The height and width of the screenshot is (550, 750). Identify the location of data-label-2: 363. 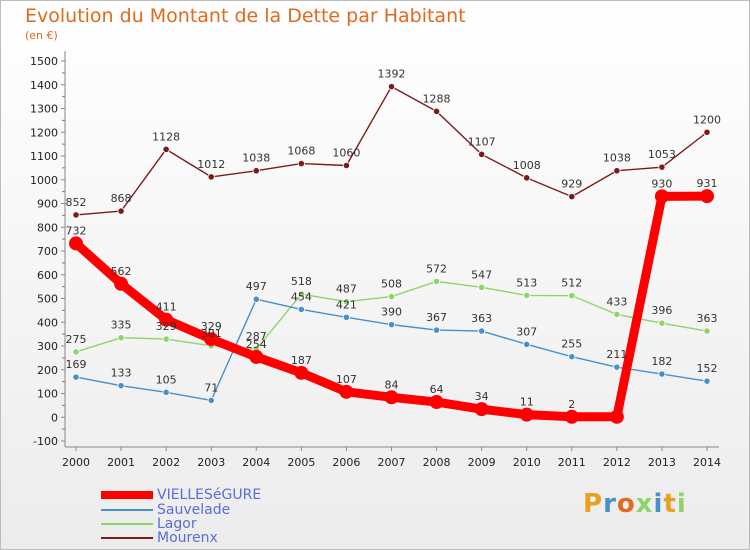
(481, 318).